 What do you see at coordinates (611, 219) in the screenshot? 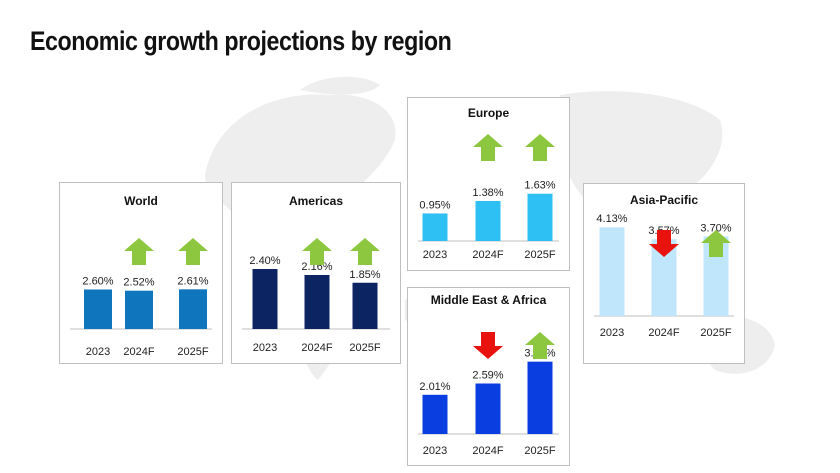
I see `data-label-2023: 4.13%` at bounding box center [611, 219].